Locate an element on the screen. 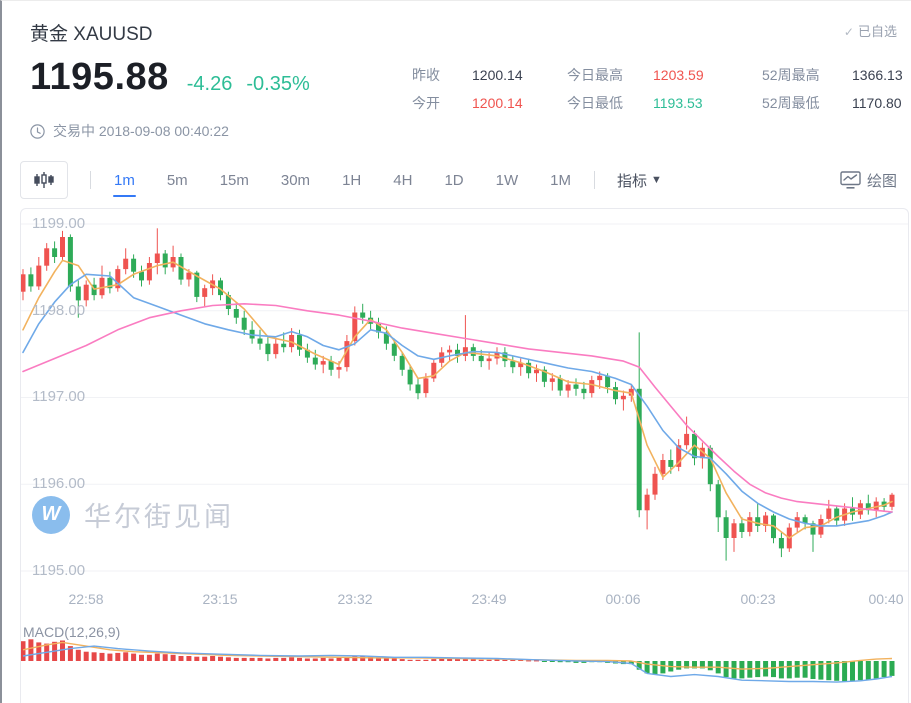 Image resolution: width=911 pixels, height=703 pixels. stat-label: 今开 is located at coordinates (426, 103).